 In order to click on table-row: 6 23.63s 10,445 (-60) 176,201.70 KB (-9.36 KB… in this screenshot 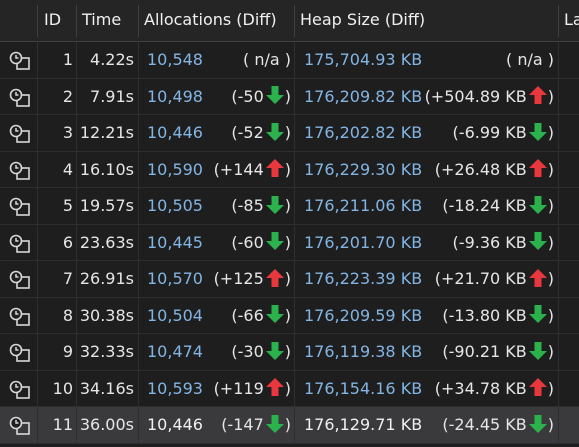, I will do `click(289, 242)`.